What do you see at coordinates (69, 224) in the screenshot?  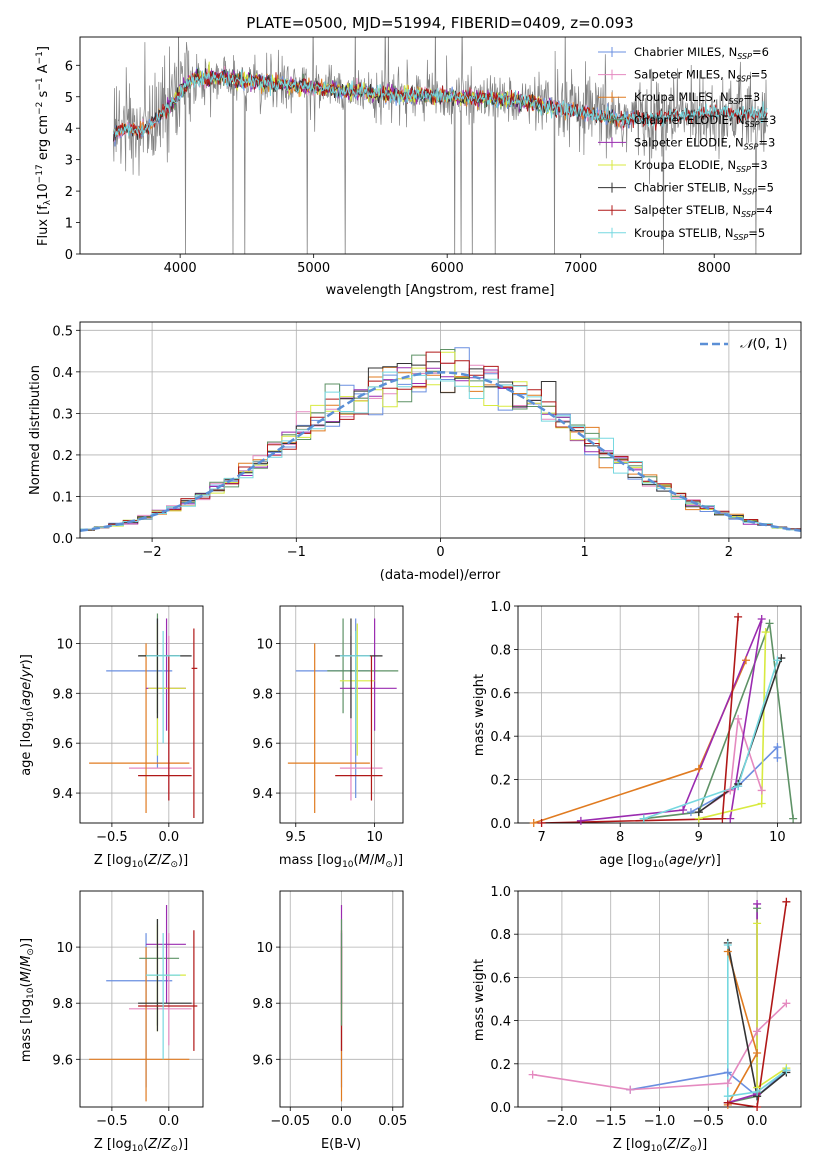 I see `y-tick-label: 1` at bounding box center [69, 224].